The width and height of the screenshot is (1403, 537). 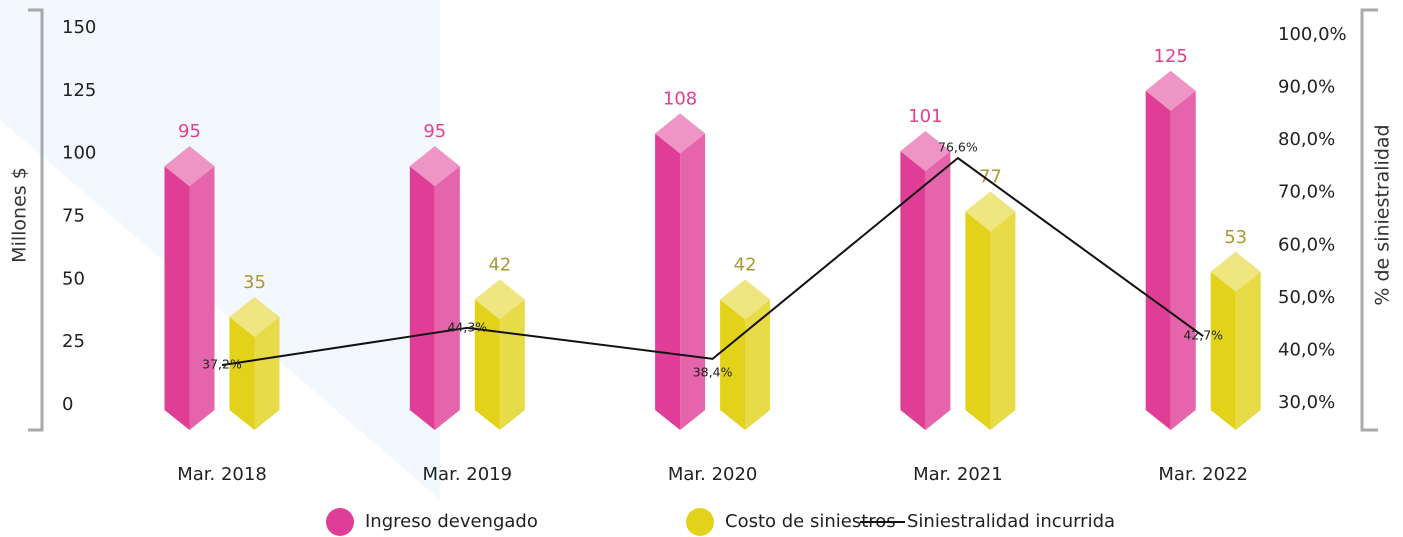 What do you see at coordinates (958, 147) in the screenshot?
I see `line-value-label: 76,6%` at bounding box center [958, 147].